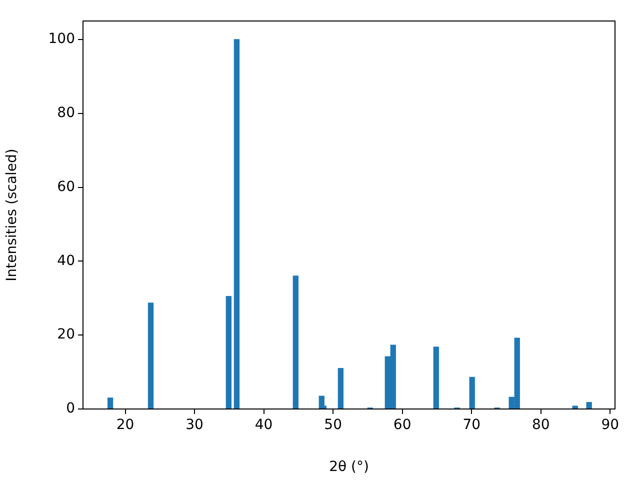  Describe the element at coordinates (66, 334) in the screenshot. I see `y-tick-label: 20` at that location.